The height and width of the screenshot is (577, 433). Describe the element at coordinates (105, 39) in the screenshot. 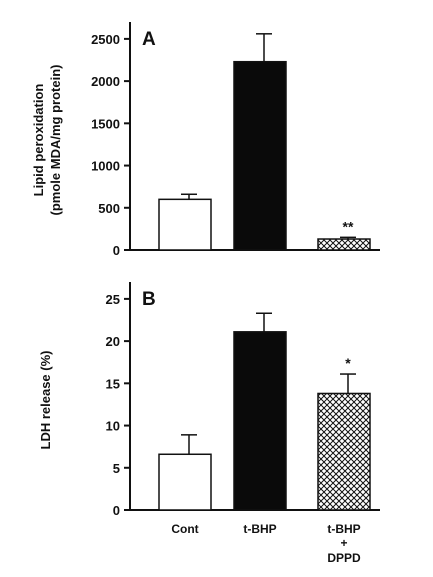

I see `panel-a-ytick-label: 2500` at that location.